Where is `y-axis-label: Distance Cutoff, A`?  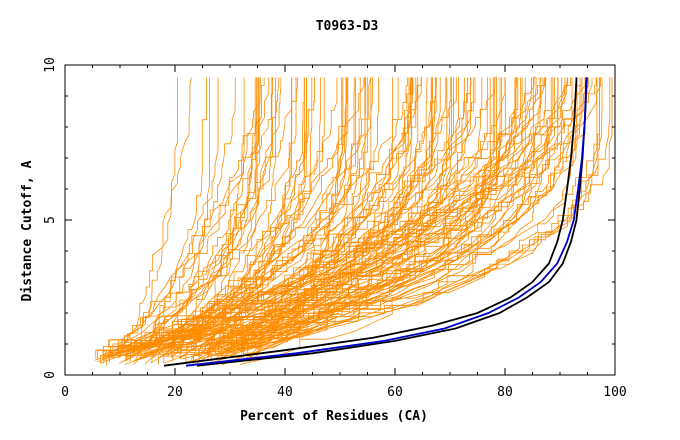 y-axis-label: Distance Cutoff, A is located at coordinates (27, 230).